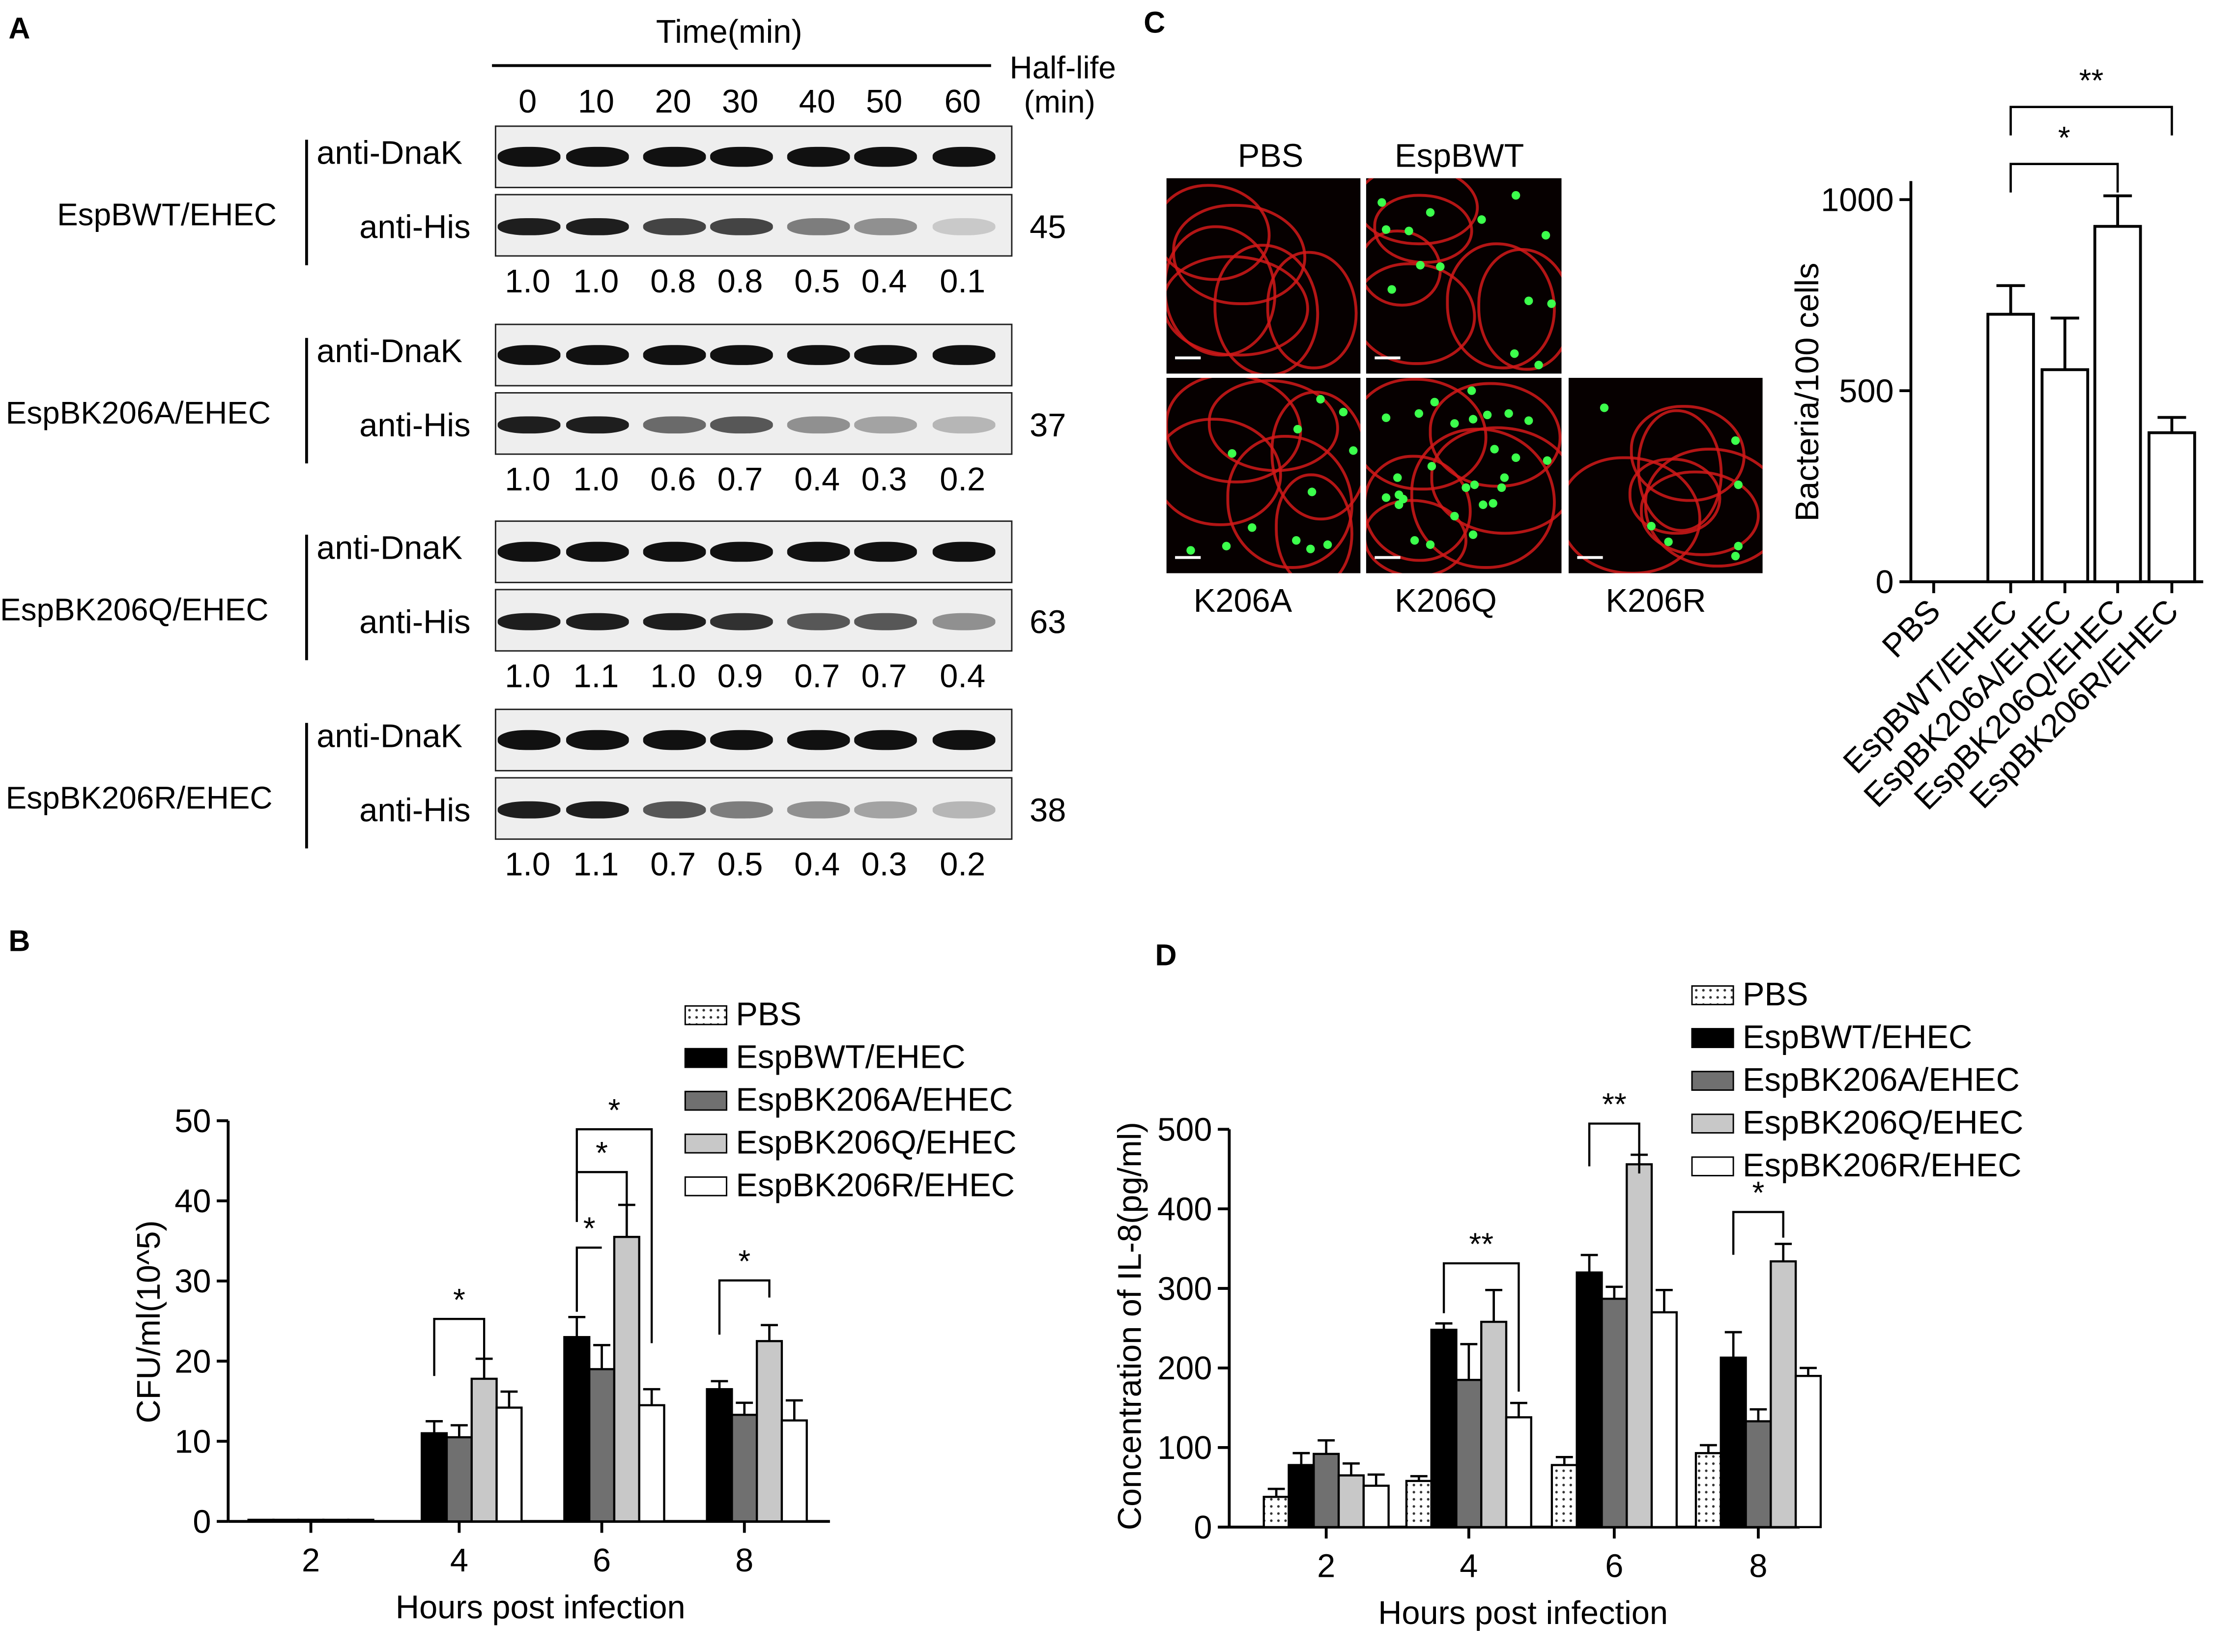 This screenshot has width=2236, height=1652. I want to click on legend-label: EspBK206Q/EHEC, so click(1883, 1122).